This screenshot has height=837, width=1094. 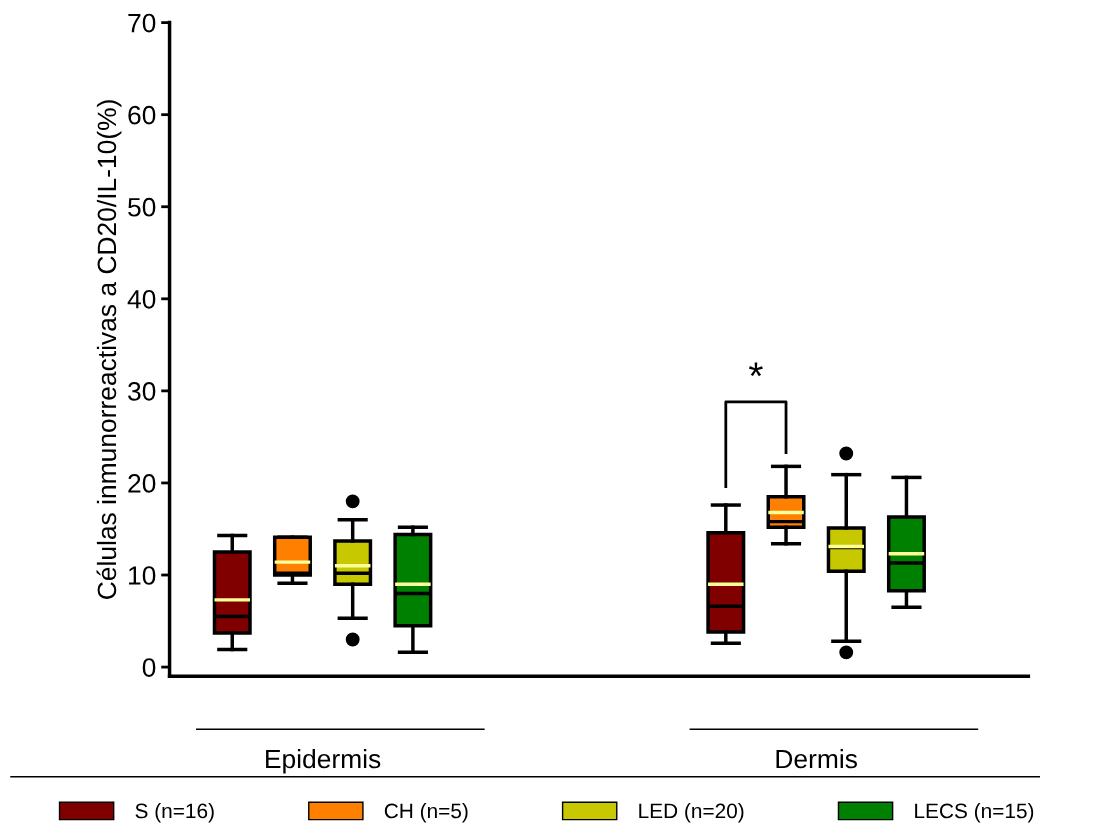 What do you see at coordinates (142, 391) in the screenshot?
I see `y-tick-label: 30` at bounding box center [142, 391].